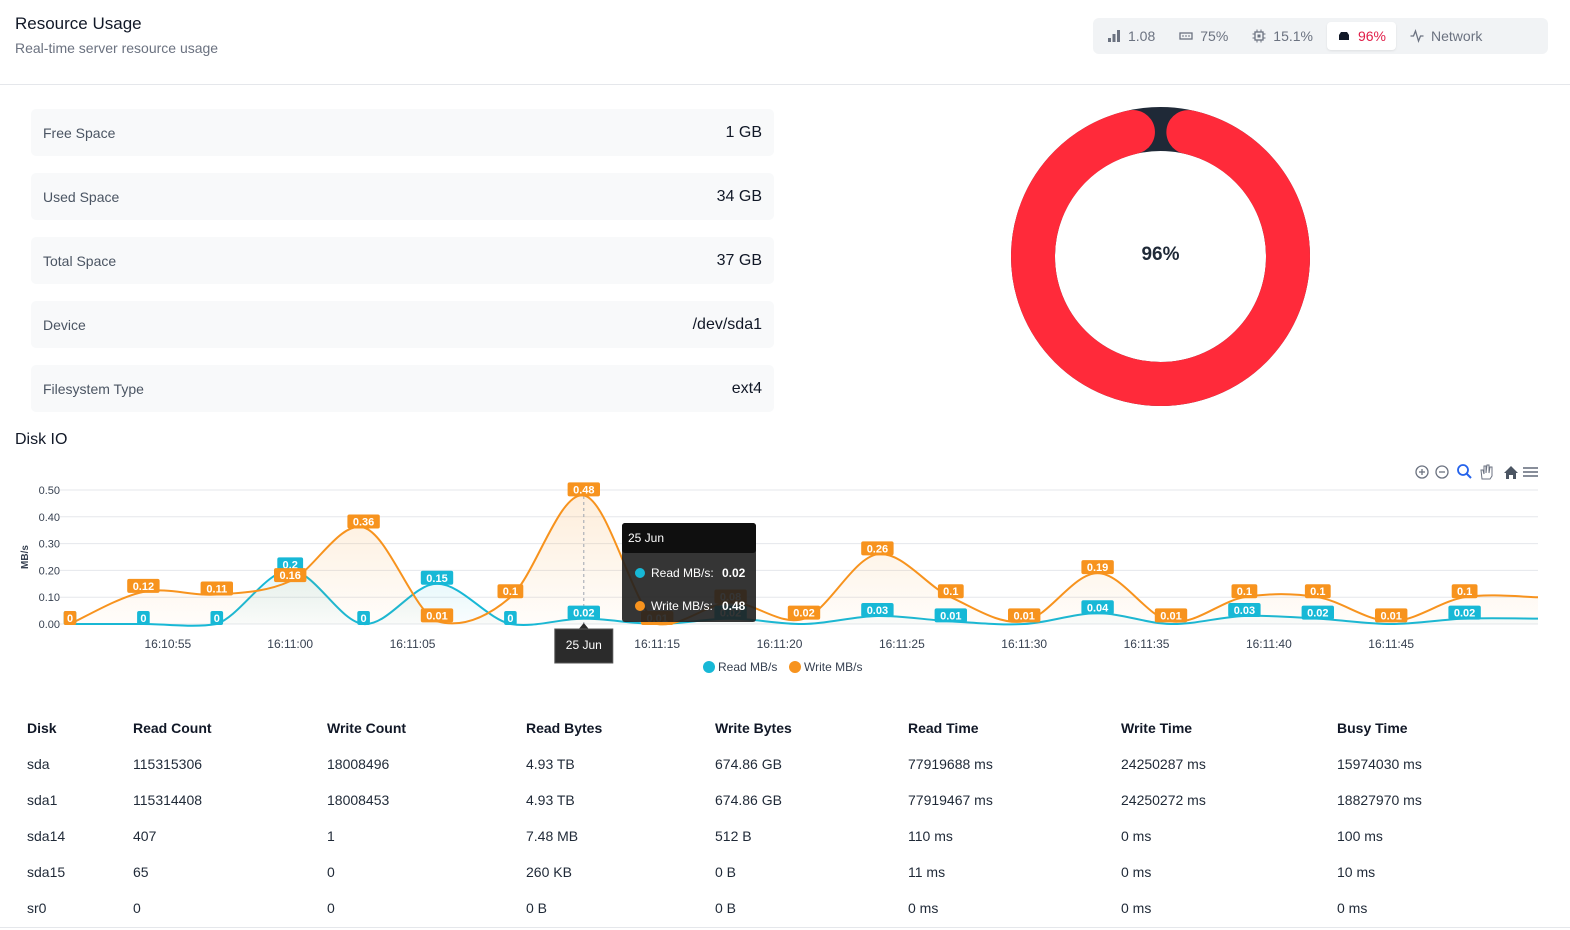  Describe the element at coordinates (640, 573) in the screenshot. I see `tooltip-marker` at that location.